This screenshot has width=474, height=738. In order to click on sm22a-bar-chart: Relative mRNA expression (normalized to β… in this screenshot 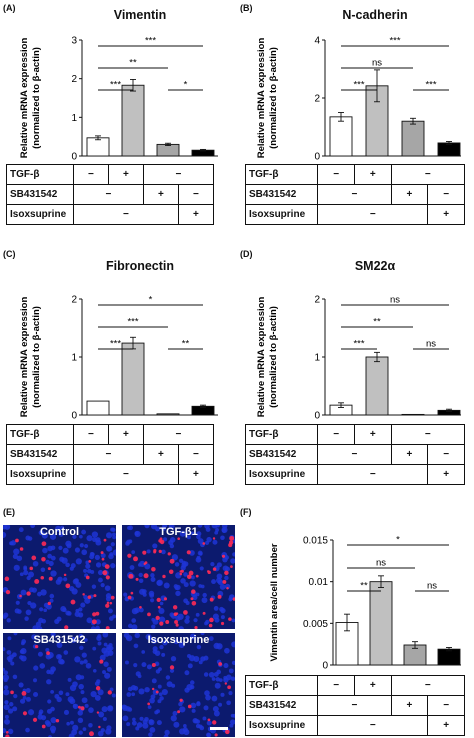, I will do `click(358, 358)`.